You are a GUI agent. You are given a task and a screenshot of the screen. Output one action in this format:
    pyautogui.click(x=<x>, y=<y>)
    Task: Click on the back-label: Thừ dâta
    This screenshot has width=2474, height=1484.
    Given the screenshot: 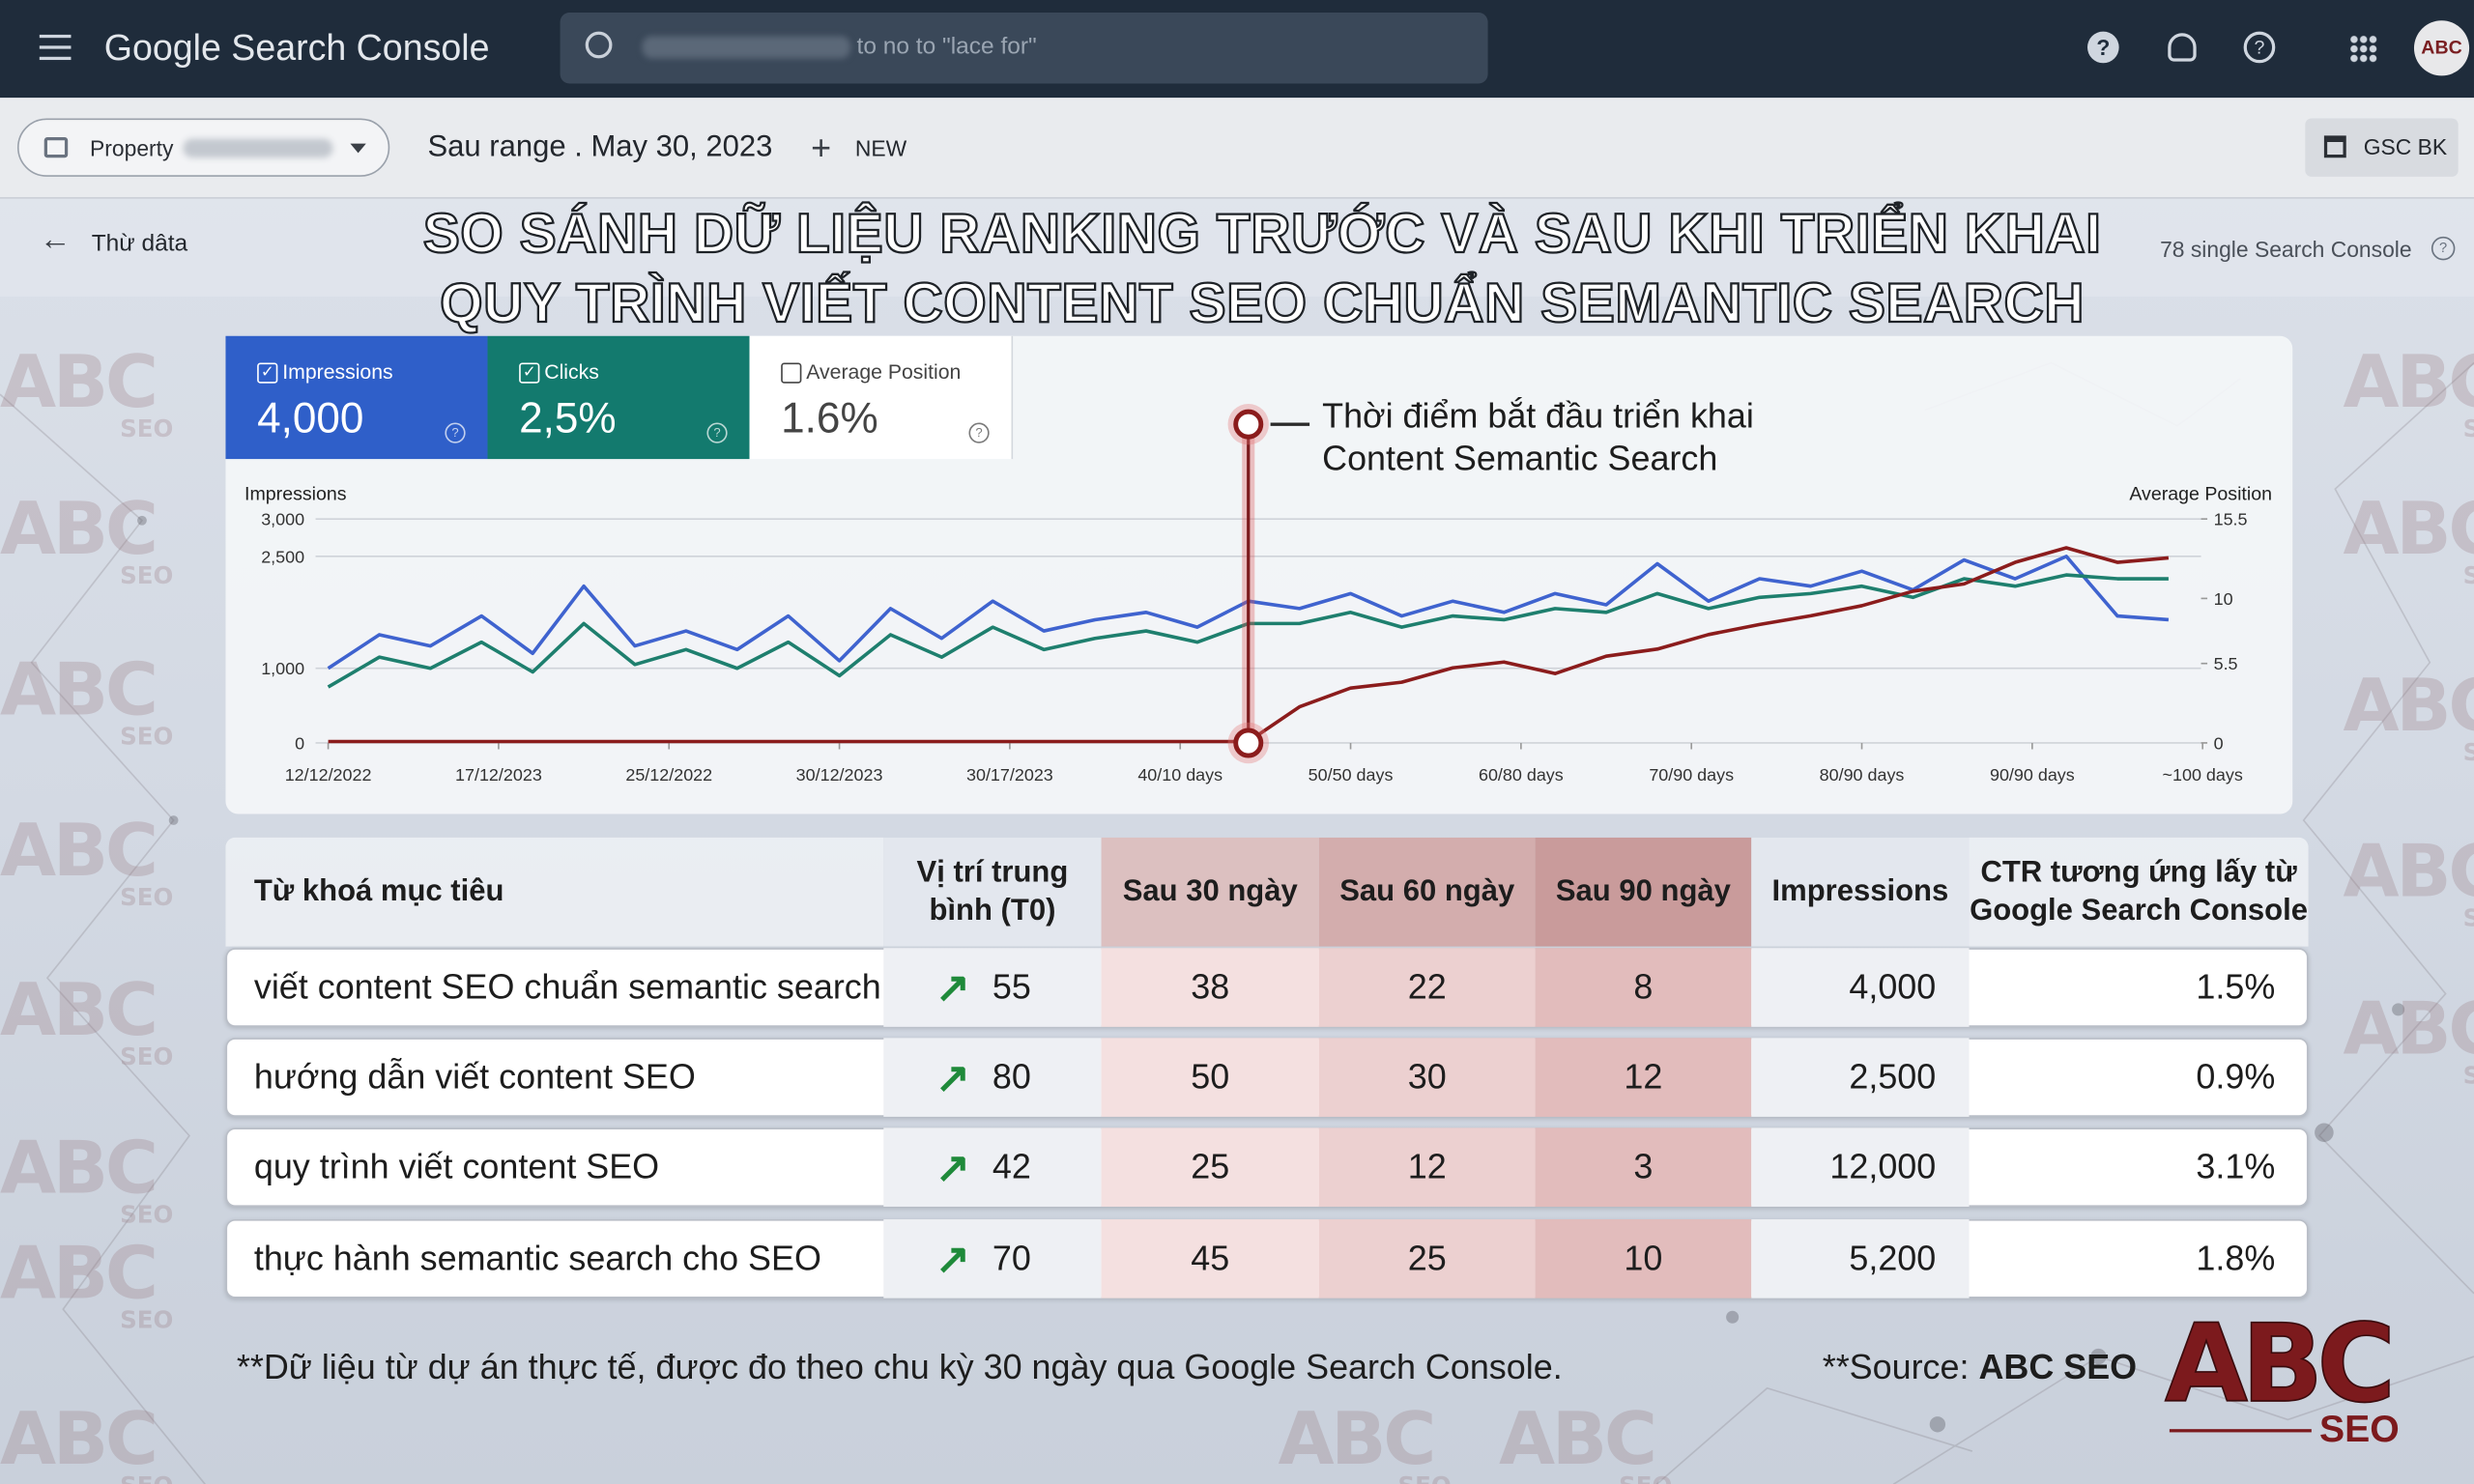 What is the action you would take?
    pyautogui.click(x=139, y=244)
    